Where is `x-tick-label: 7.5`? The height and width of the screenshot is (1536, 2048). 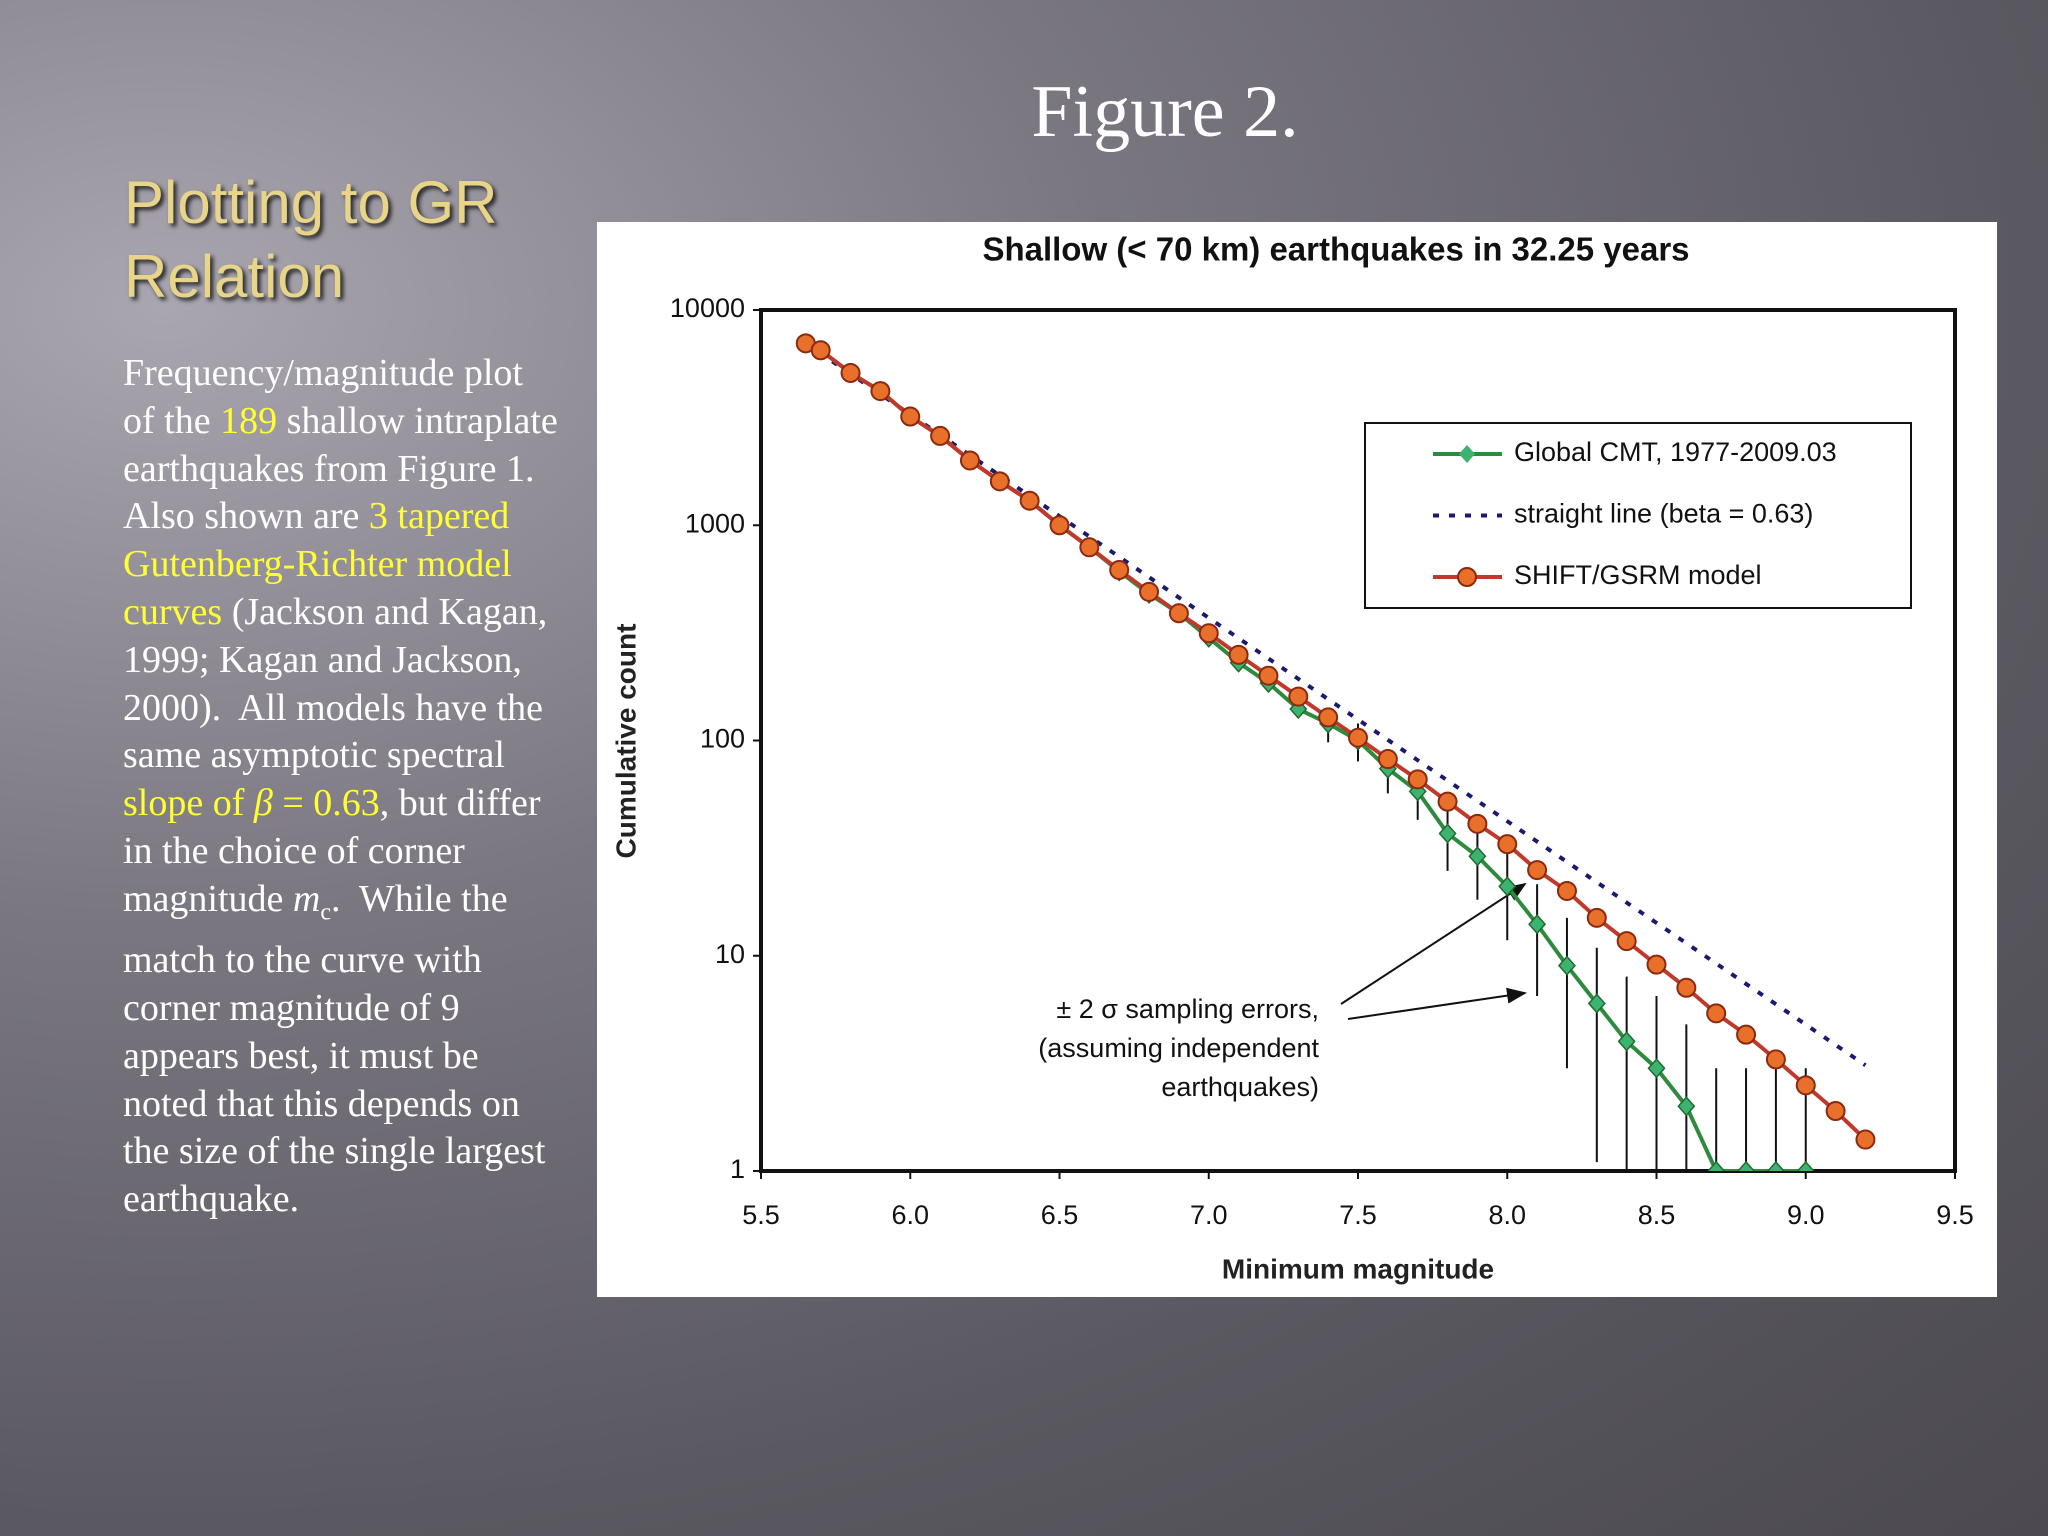
x-tick-label: 7.5 is located at coordinates (1358, 1215).